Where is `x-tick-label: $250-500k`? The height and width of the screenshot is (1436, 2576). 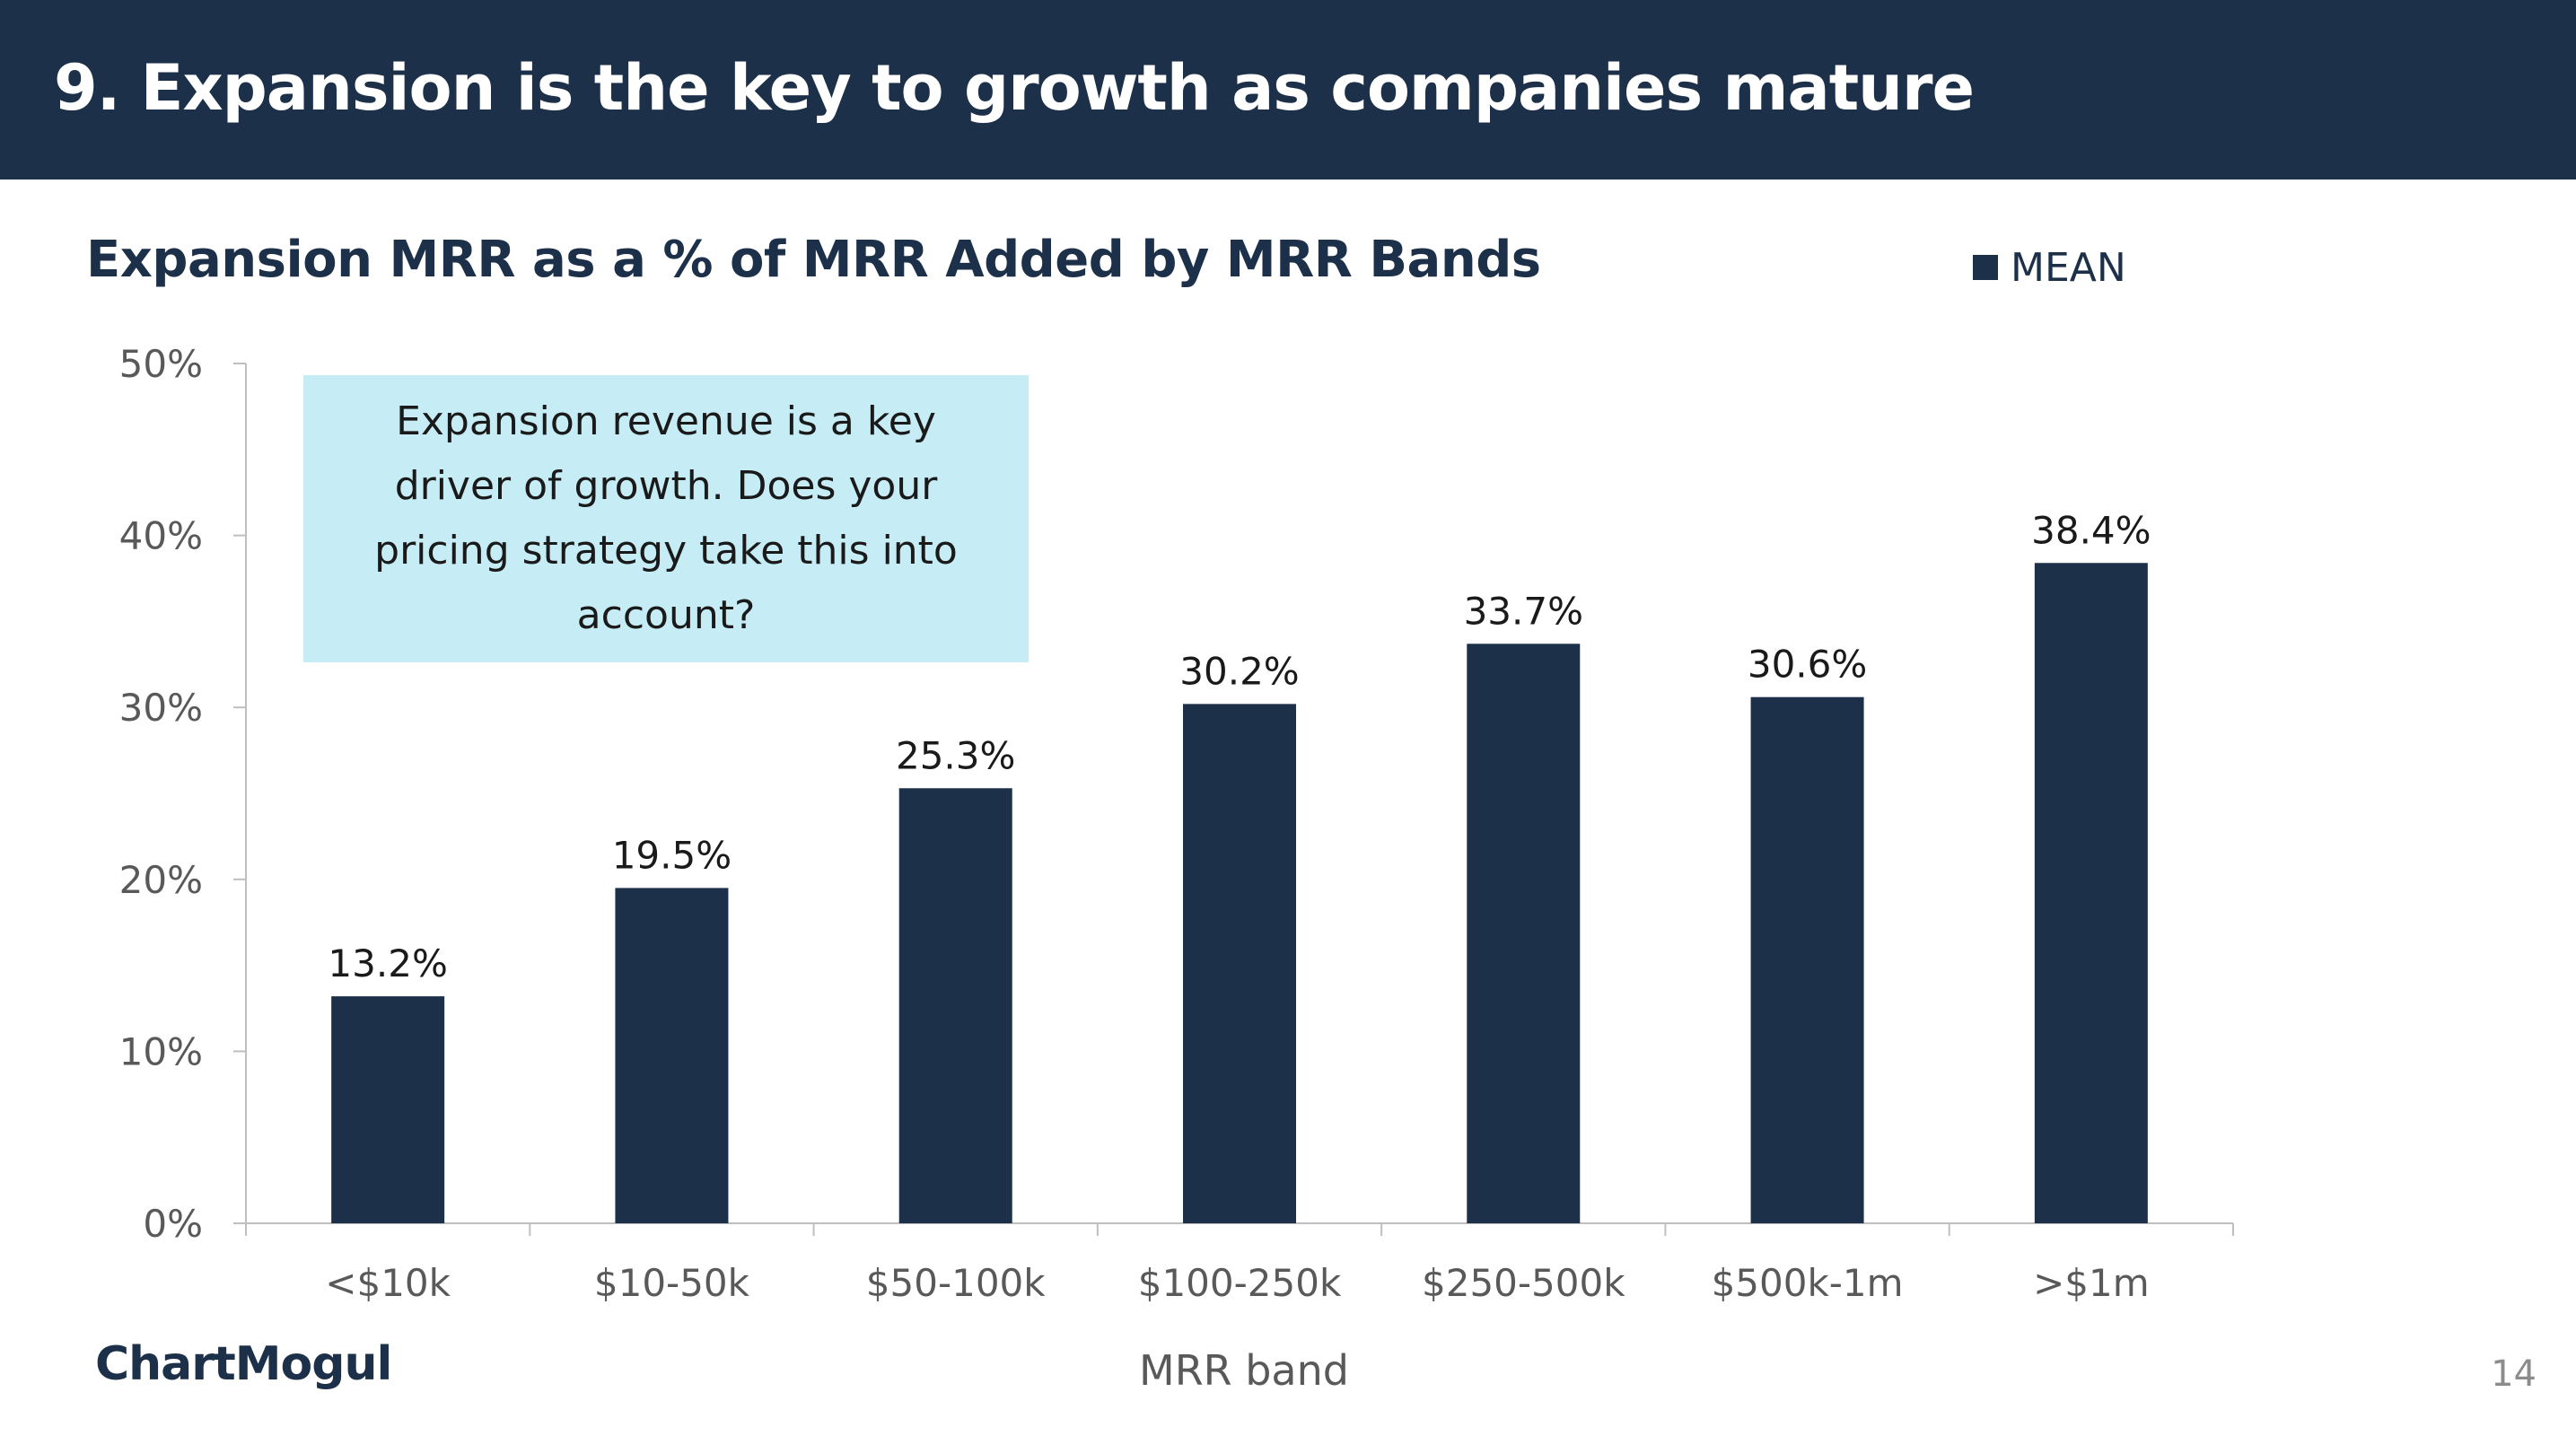
x-tick-label: $250-500k is located at coordinates (1523, 1283).